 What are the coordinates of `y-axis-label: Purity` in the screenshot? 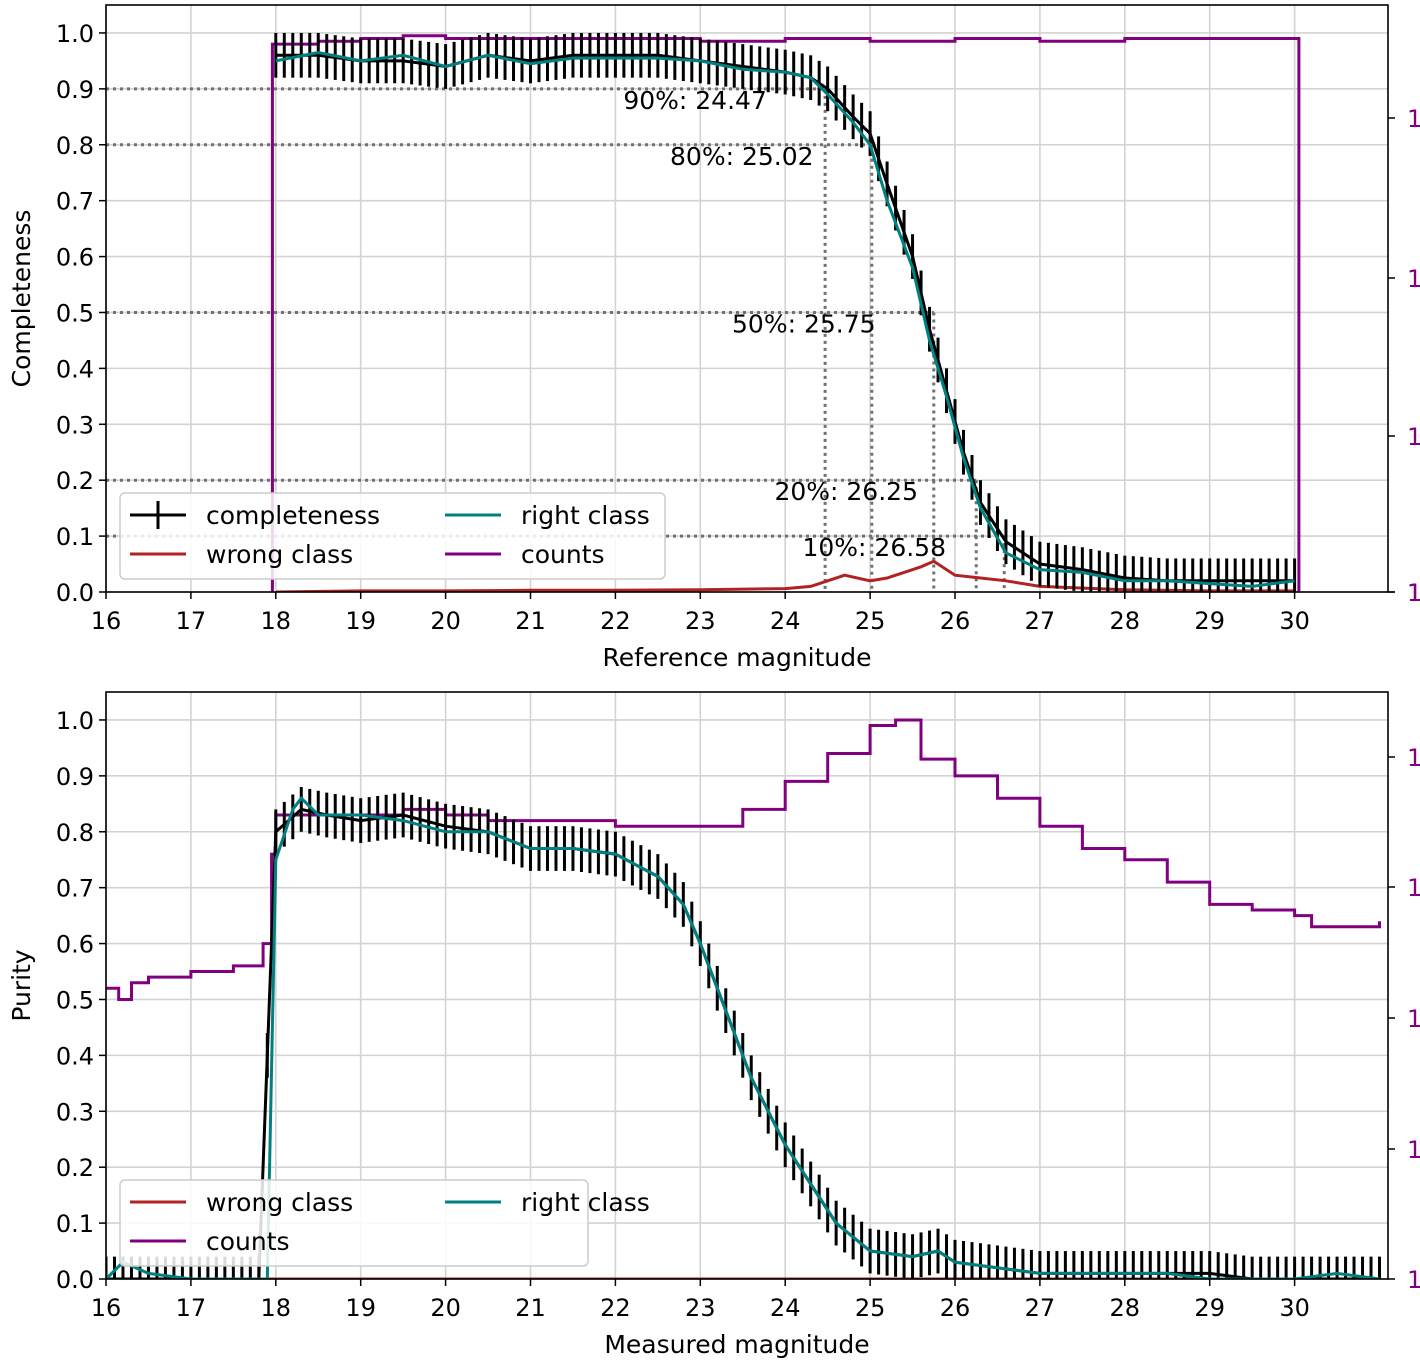 It's located at (21, 985).